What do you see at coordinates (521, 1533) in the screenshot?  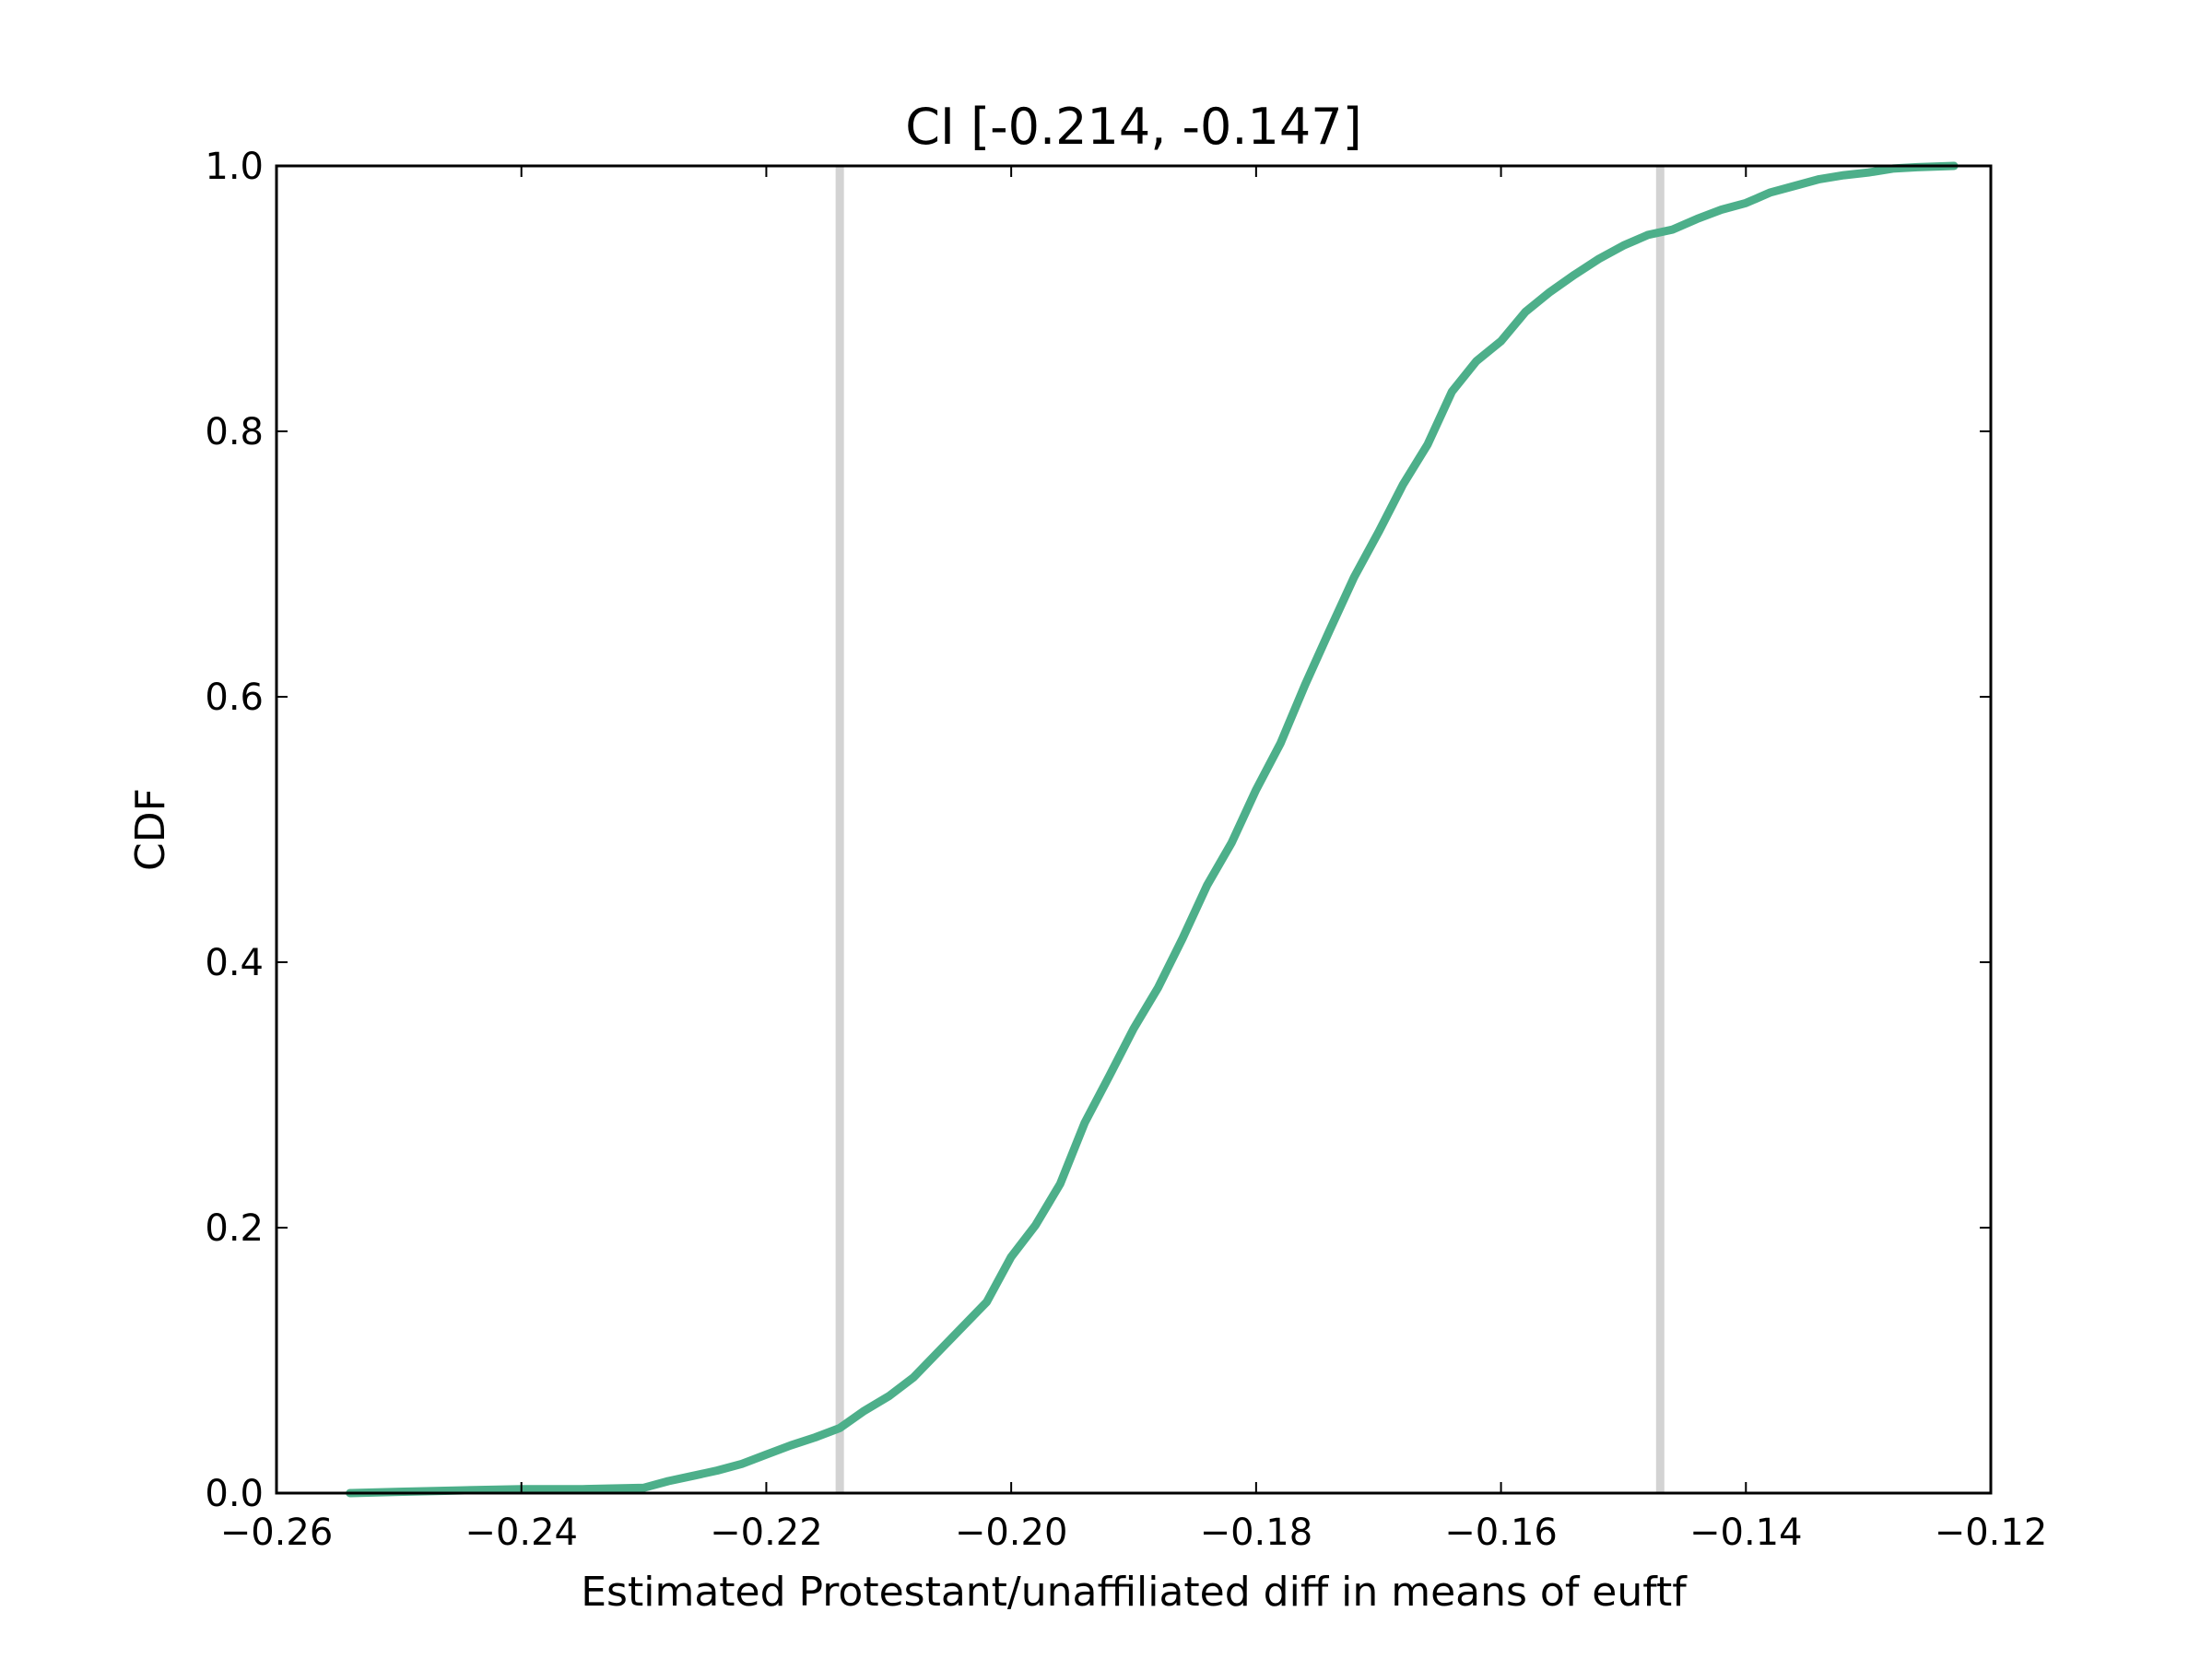 I see `x-tick-label: −0.24` at bounding box center [521, 1533].